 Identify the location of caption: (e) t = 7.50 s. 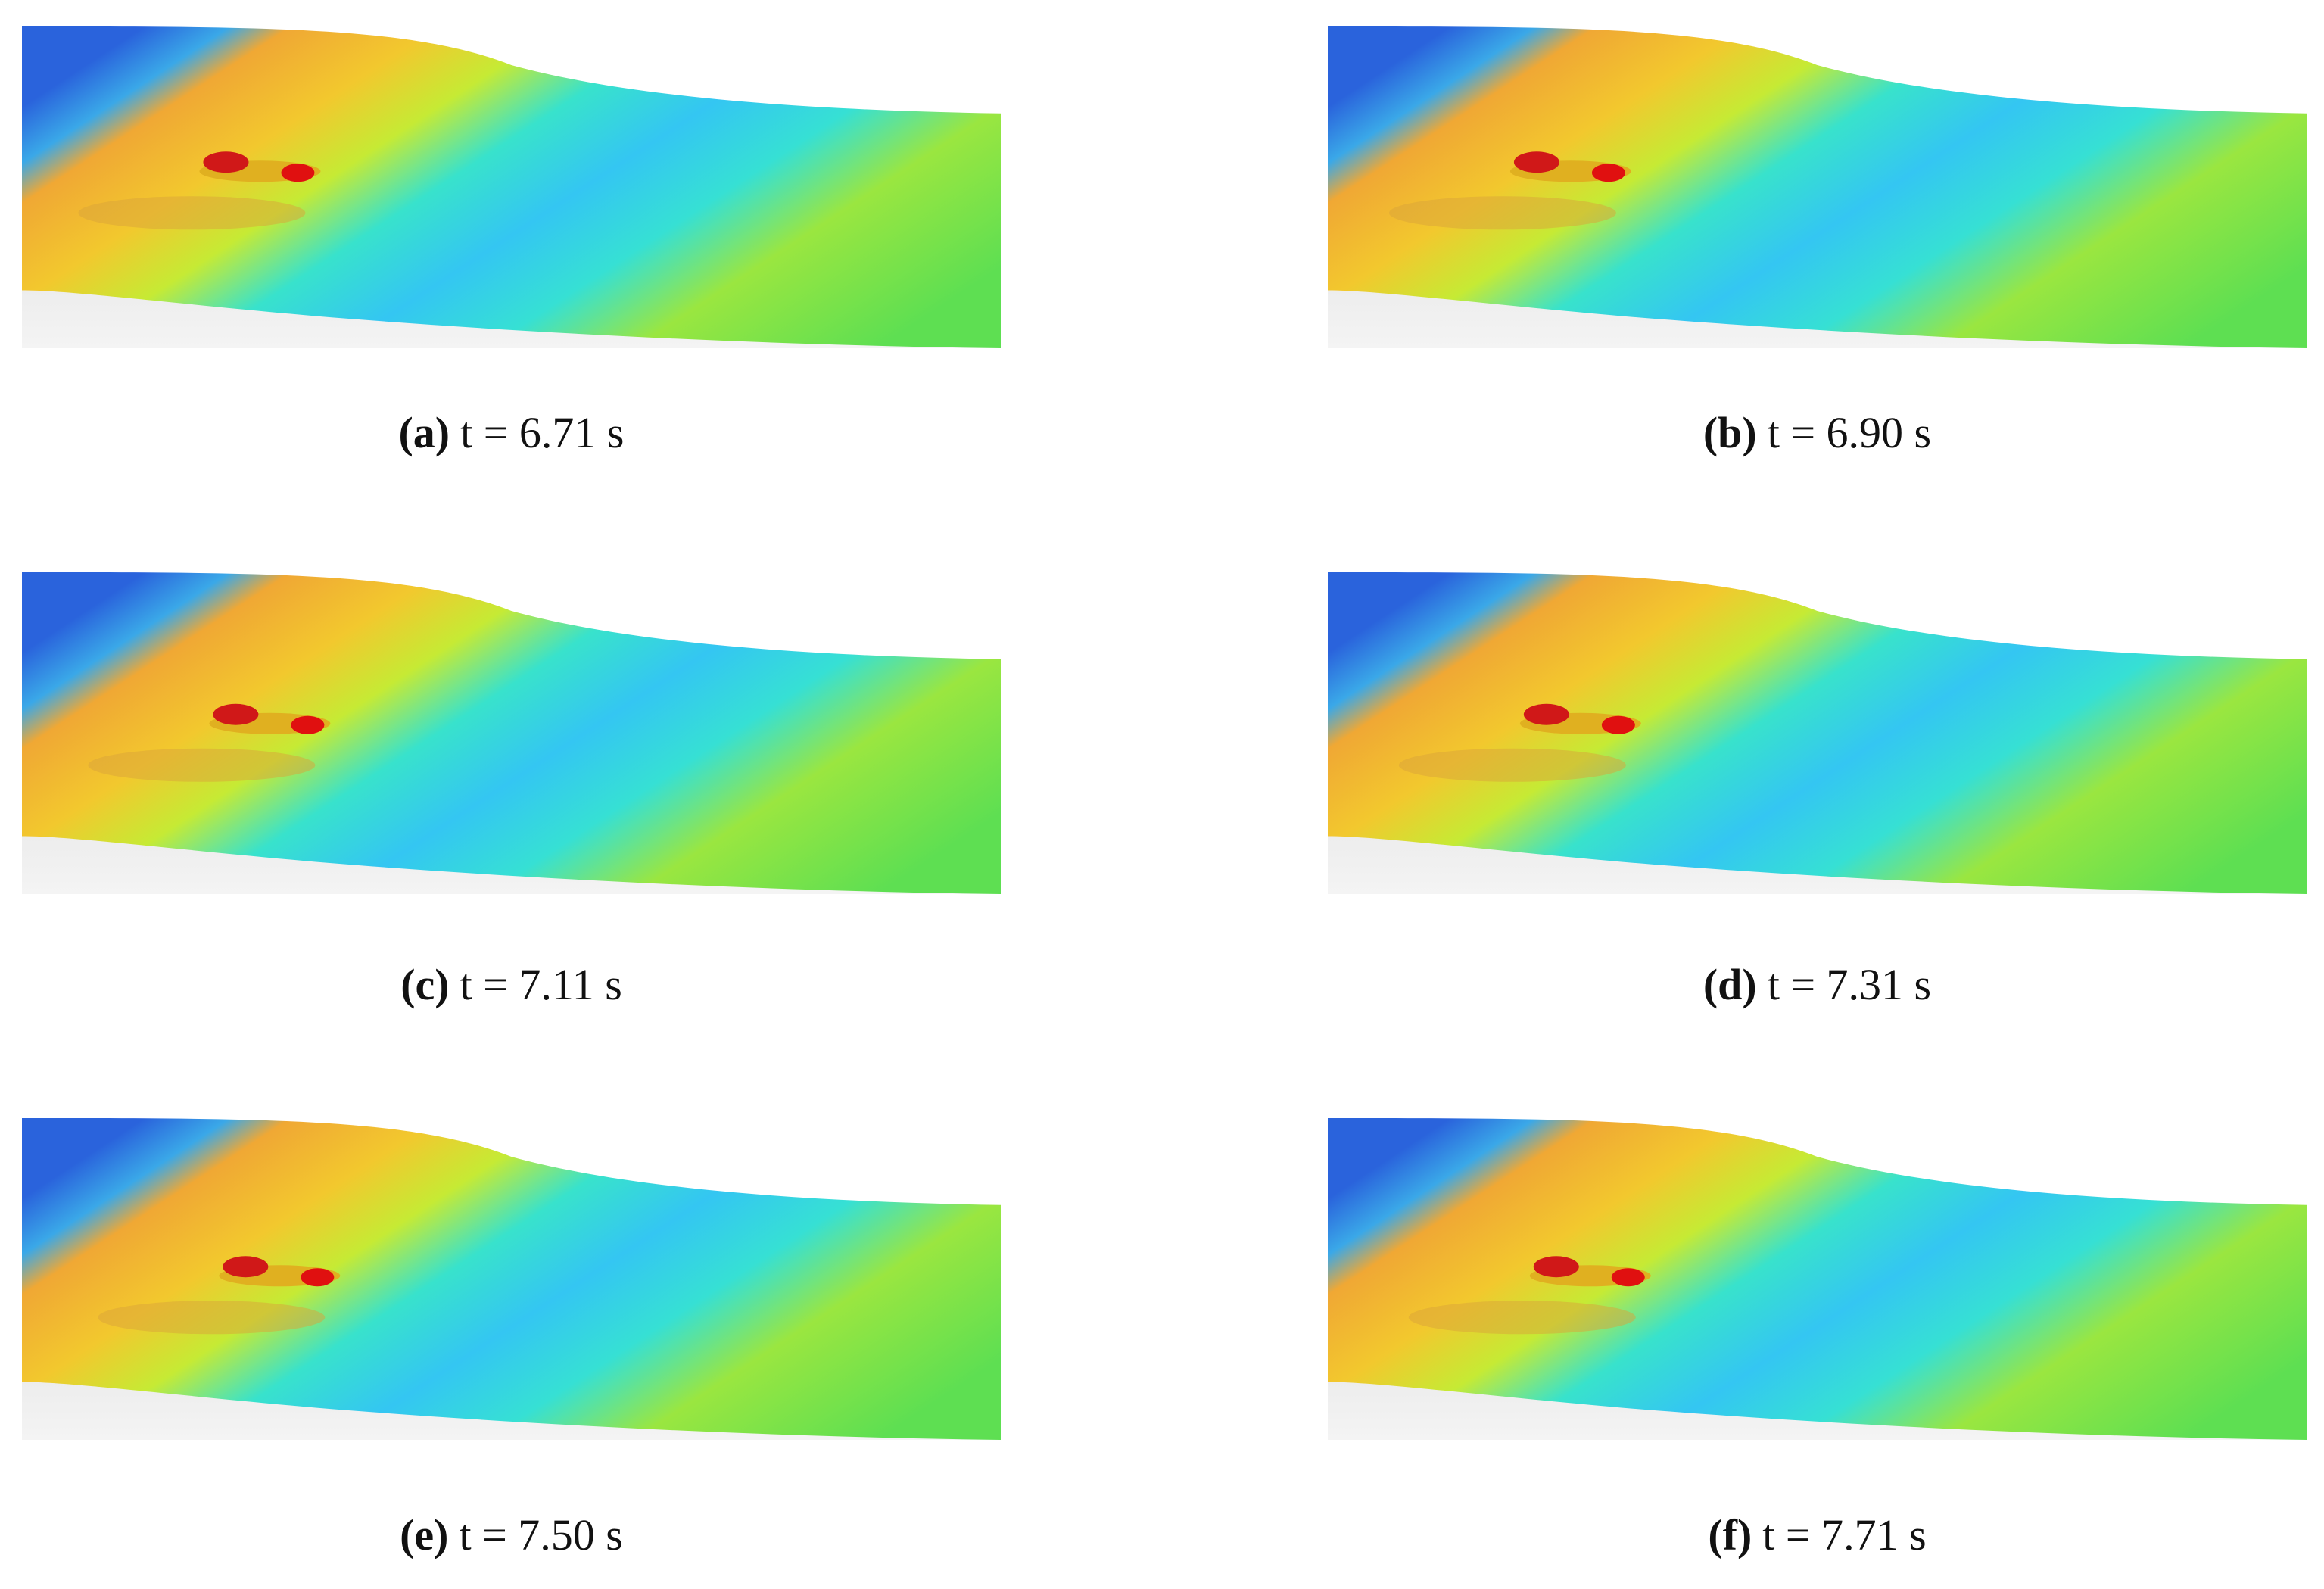
(511, 1534).